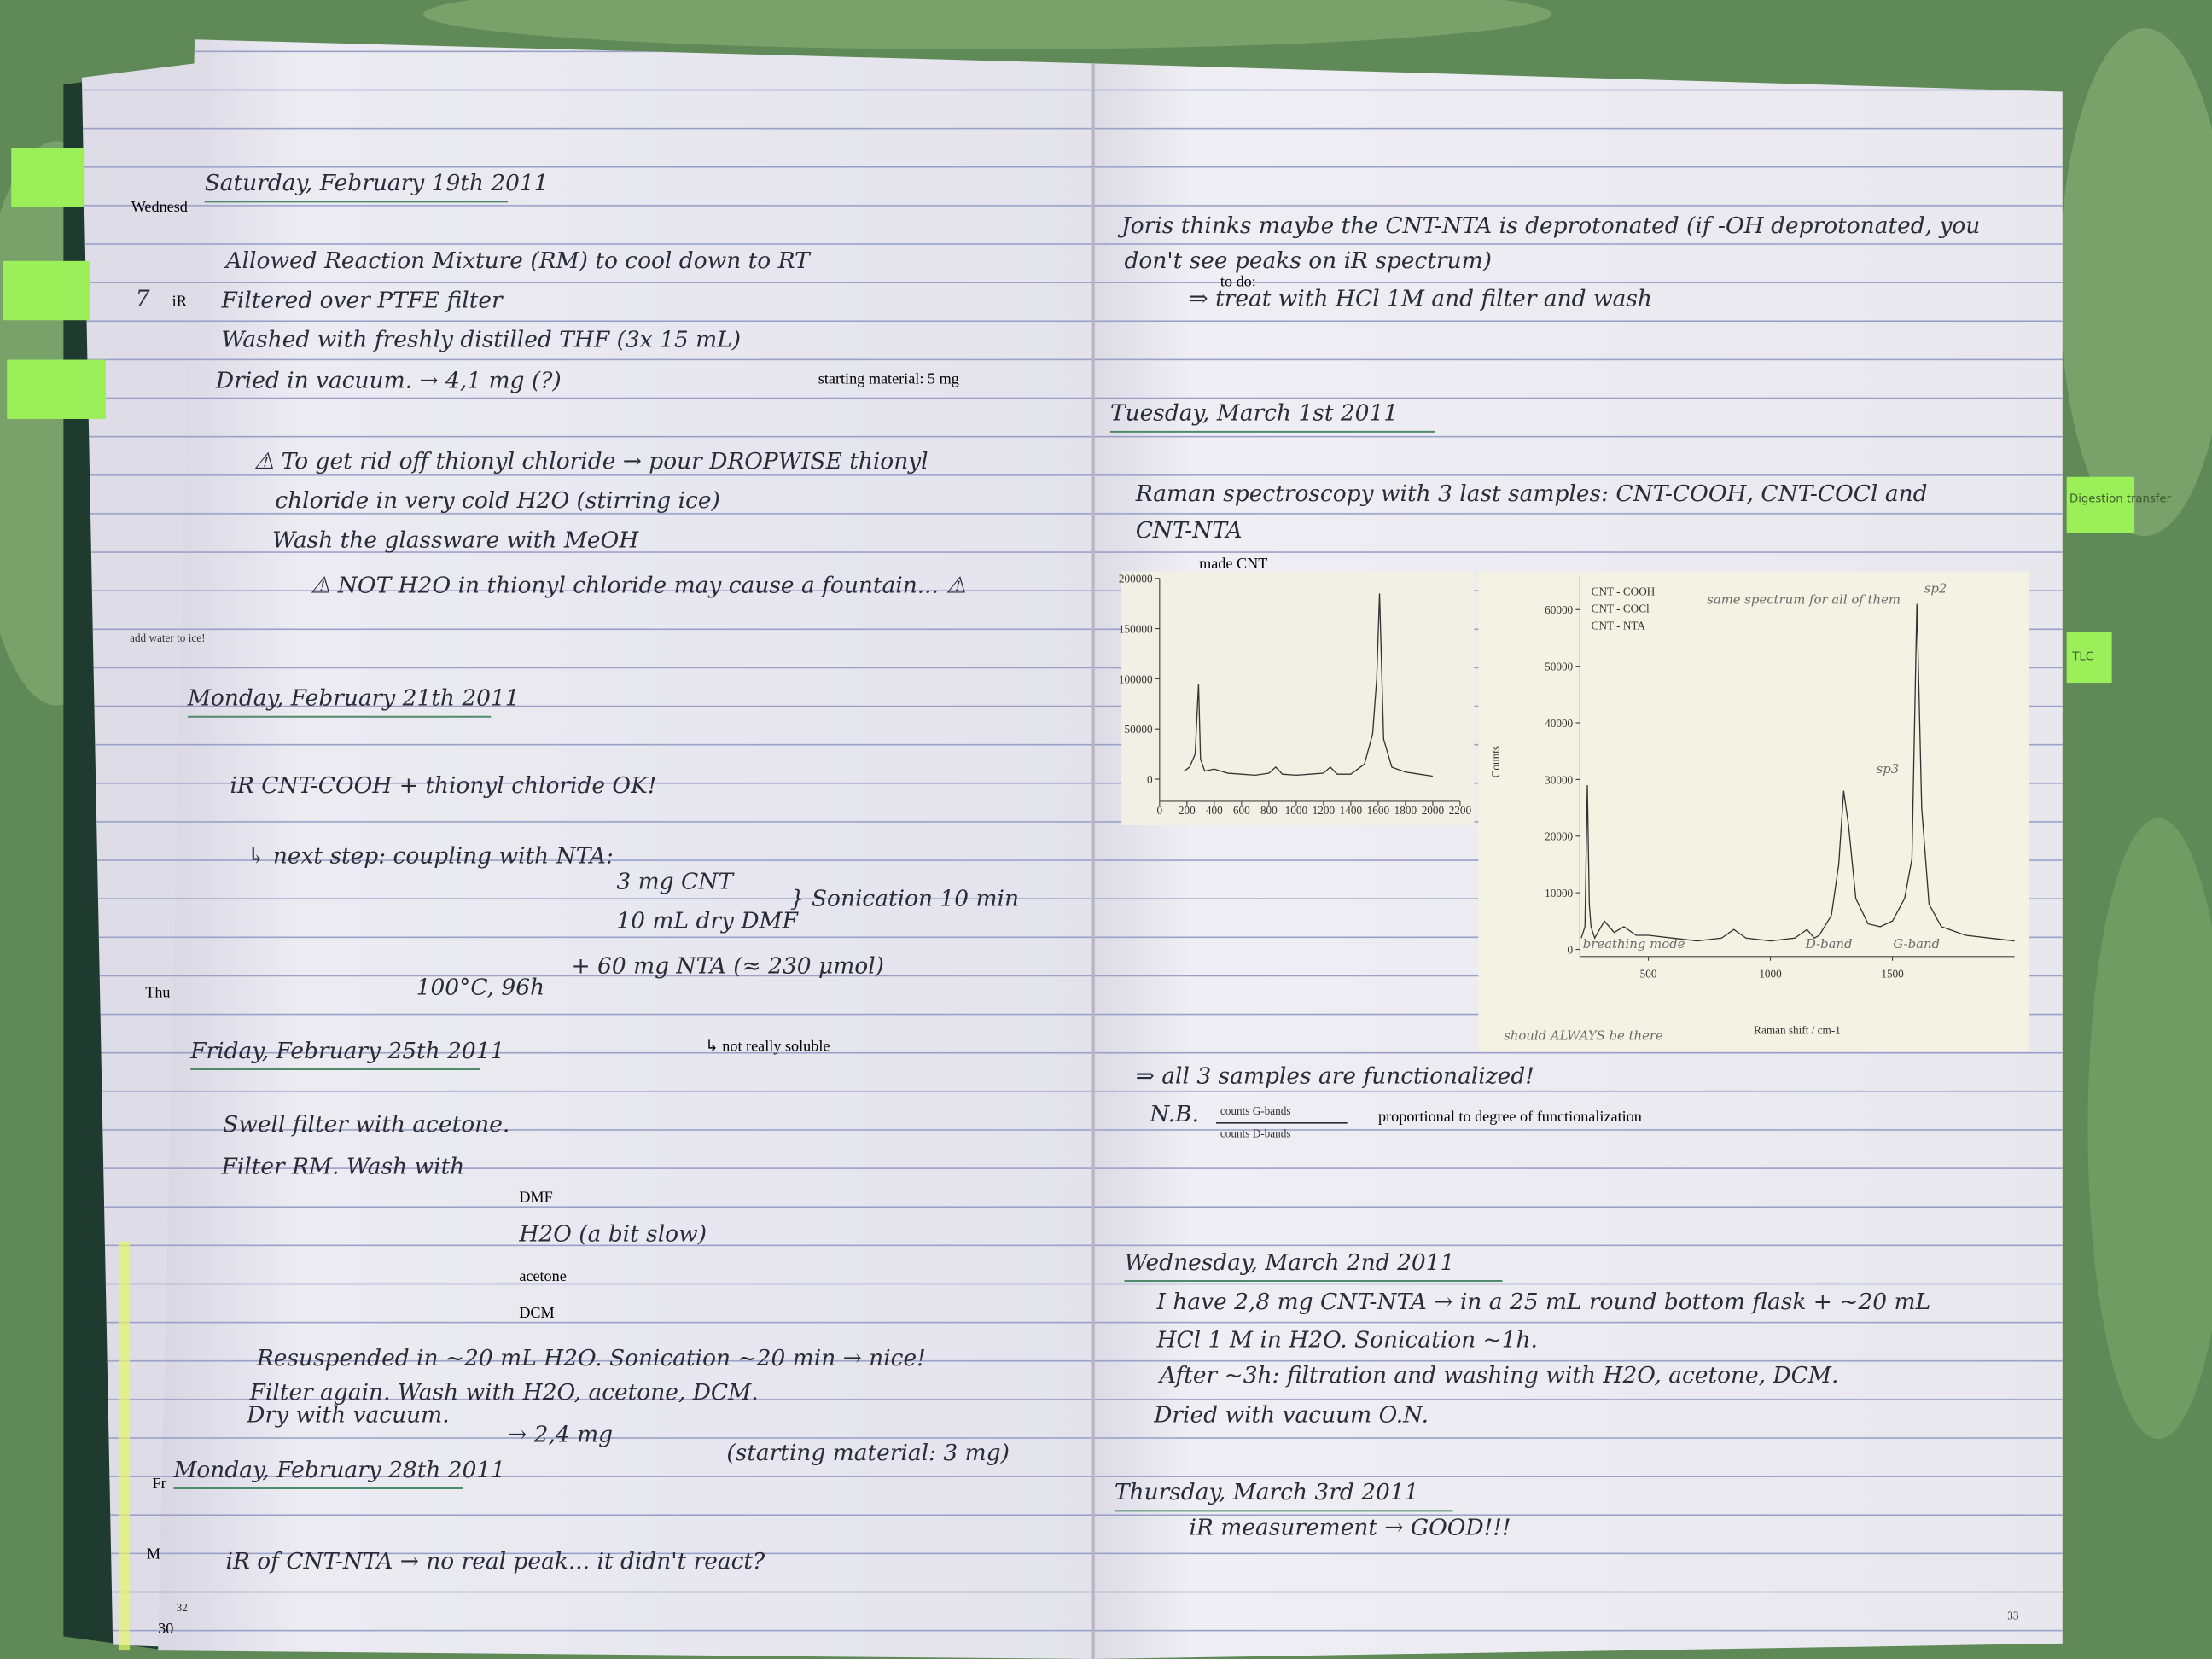 The width and height of the screenshot is (2212, 1659). Describe the element at coordinates (165, 1628) in the screenshot. I see `margin-note: 30` at that location.